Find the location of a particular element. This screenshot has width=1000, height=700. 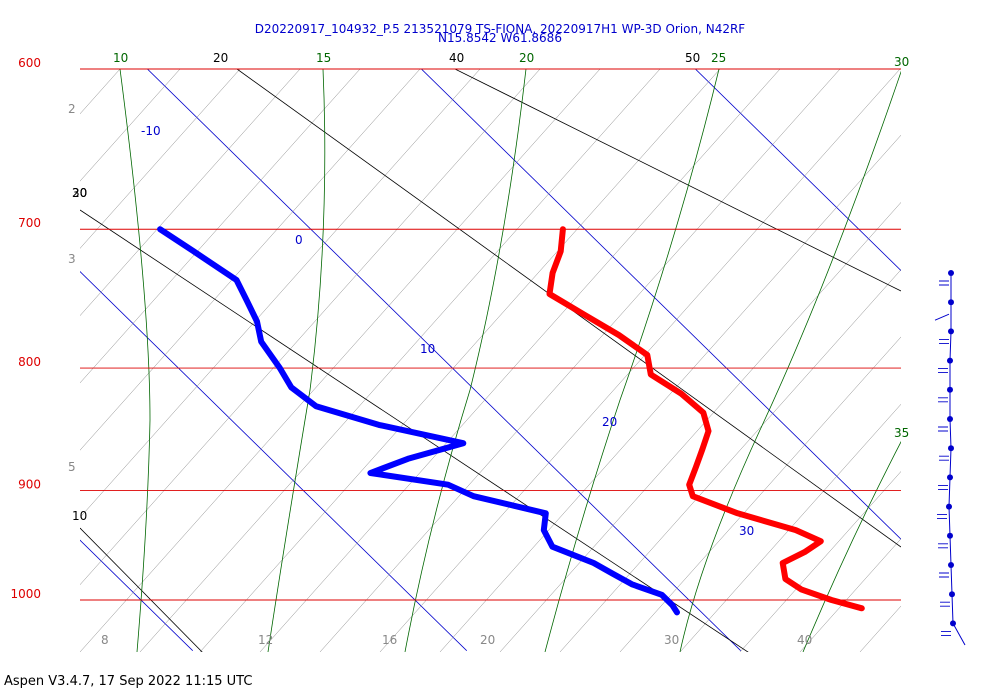

mixing-ratio-label: 5 is located at coordinates (72, 467).